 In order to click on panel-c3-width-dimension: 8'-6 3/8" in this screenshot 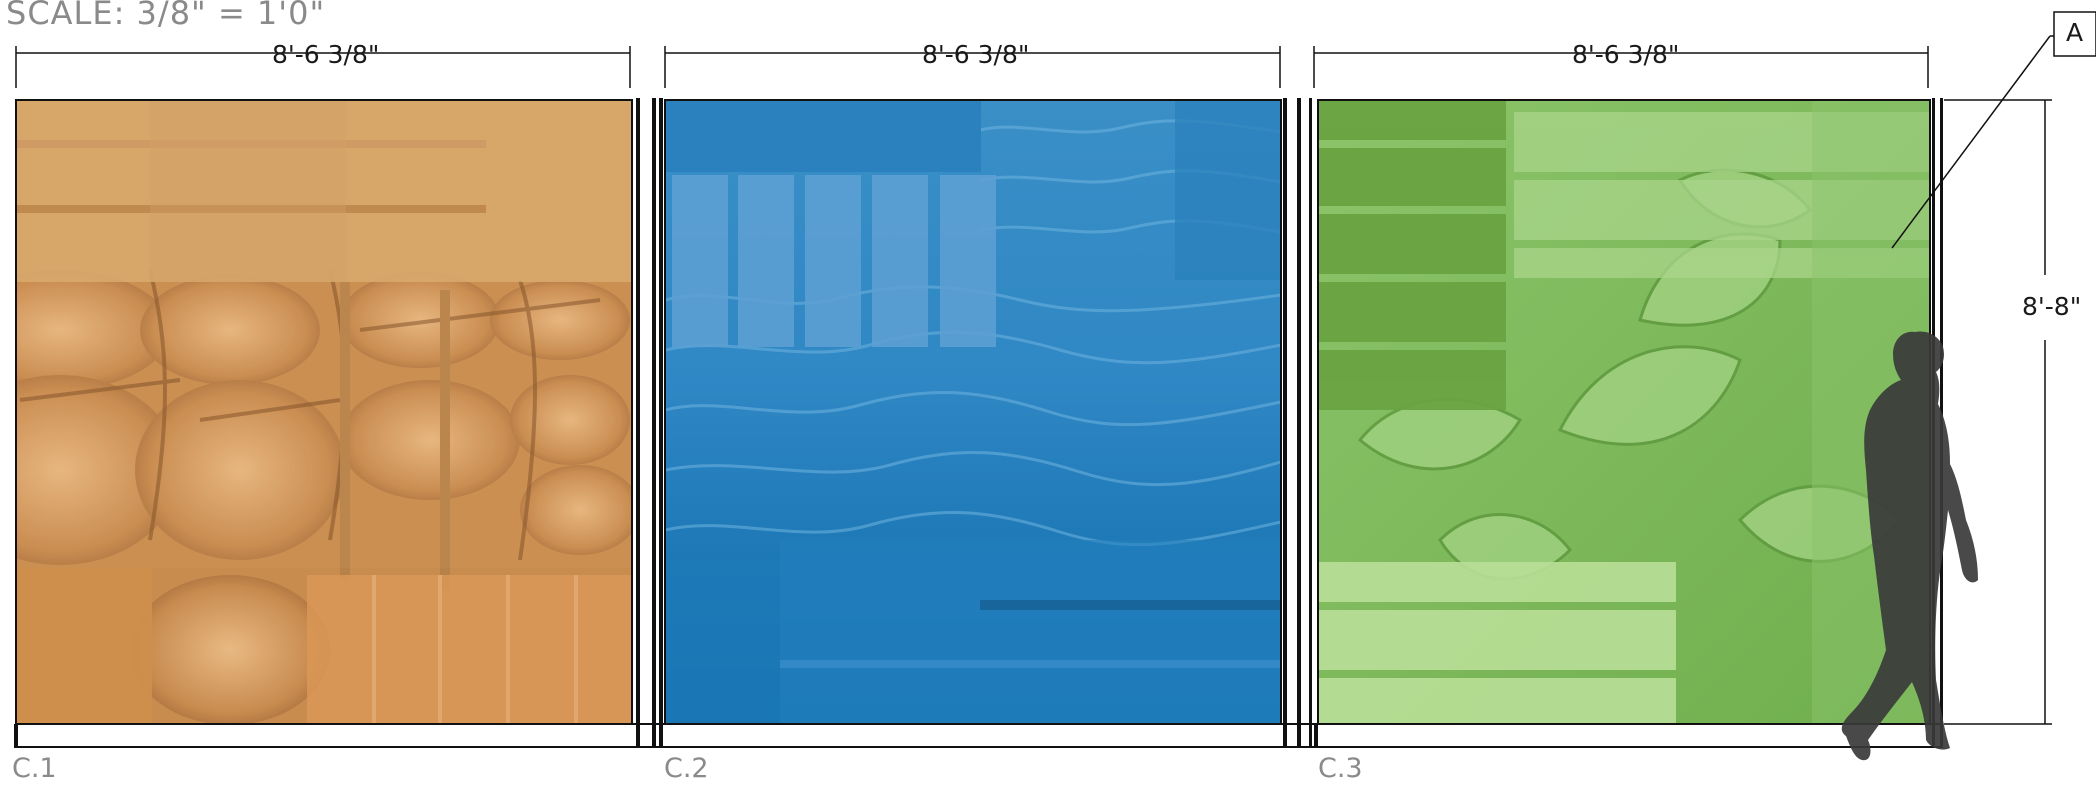, I will do `click(1626, 54)`.